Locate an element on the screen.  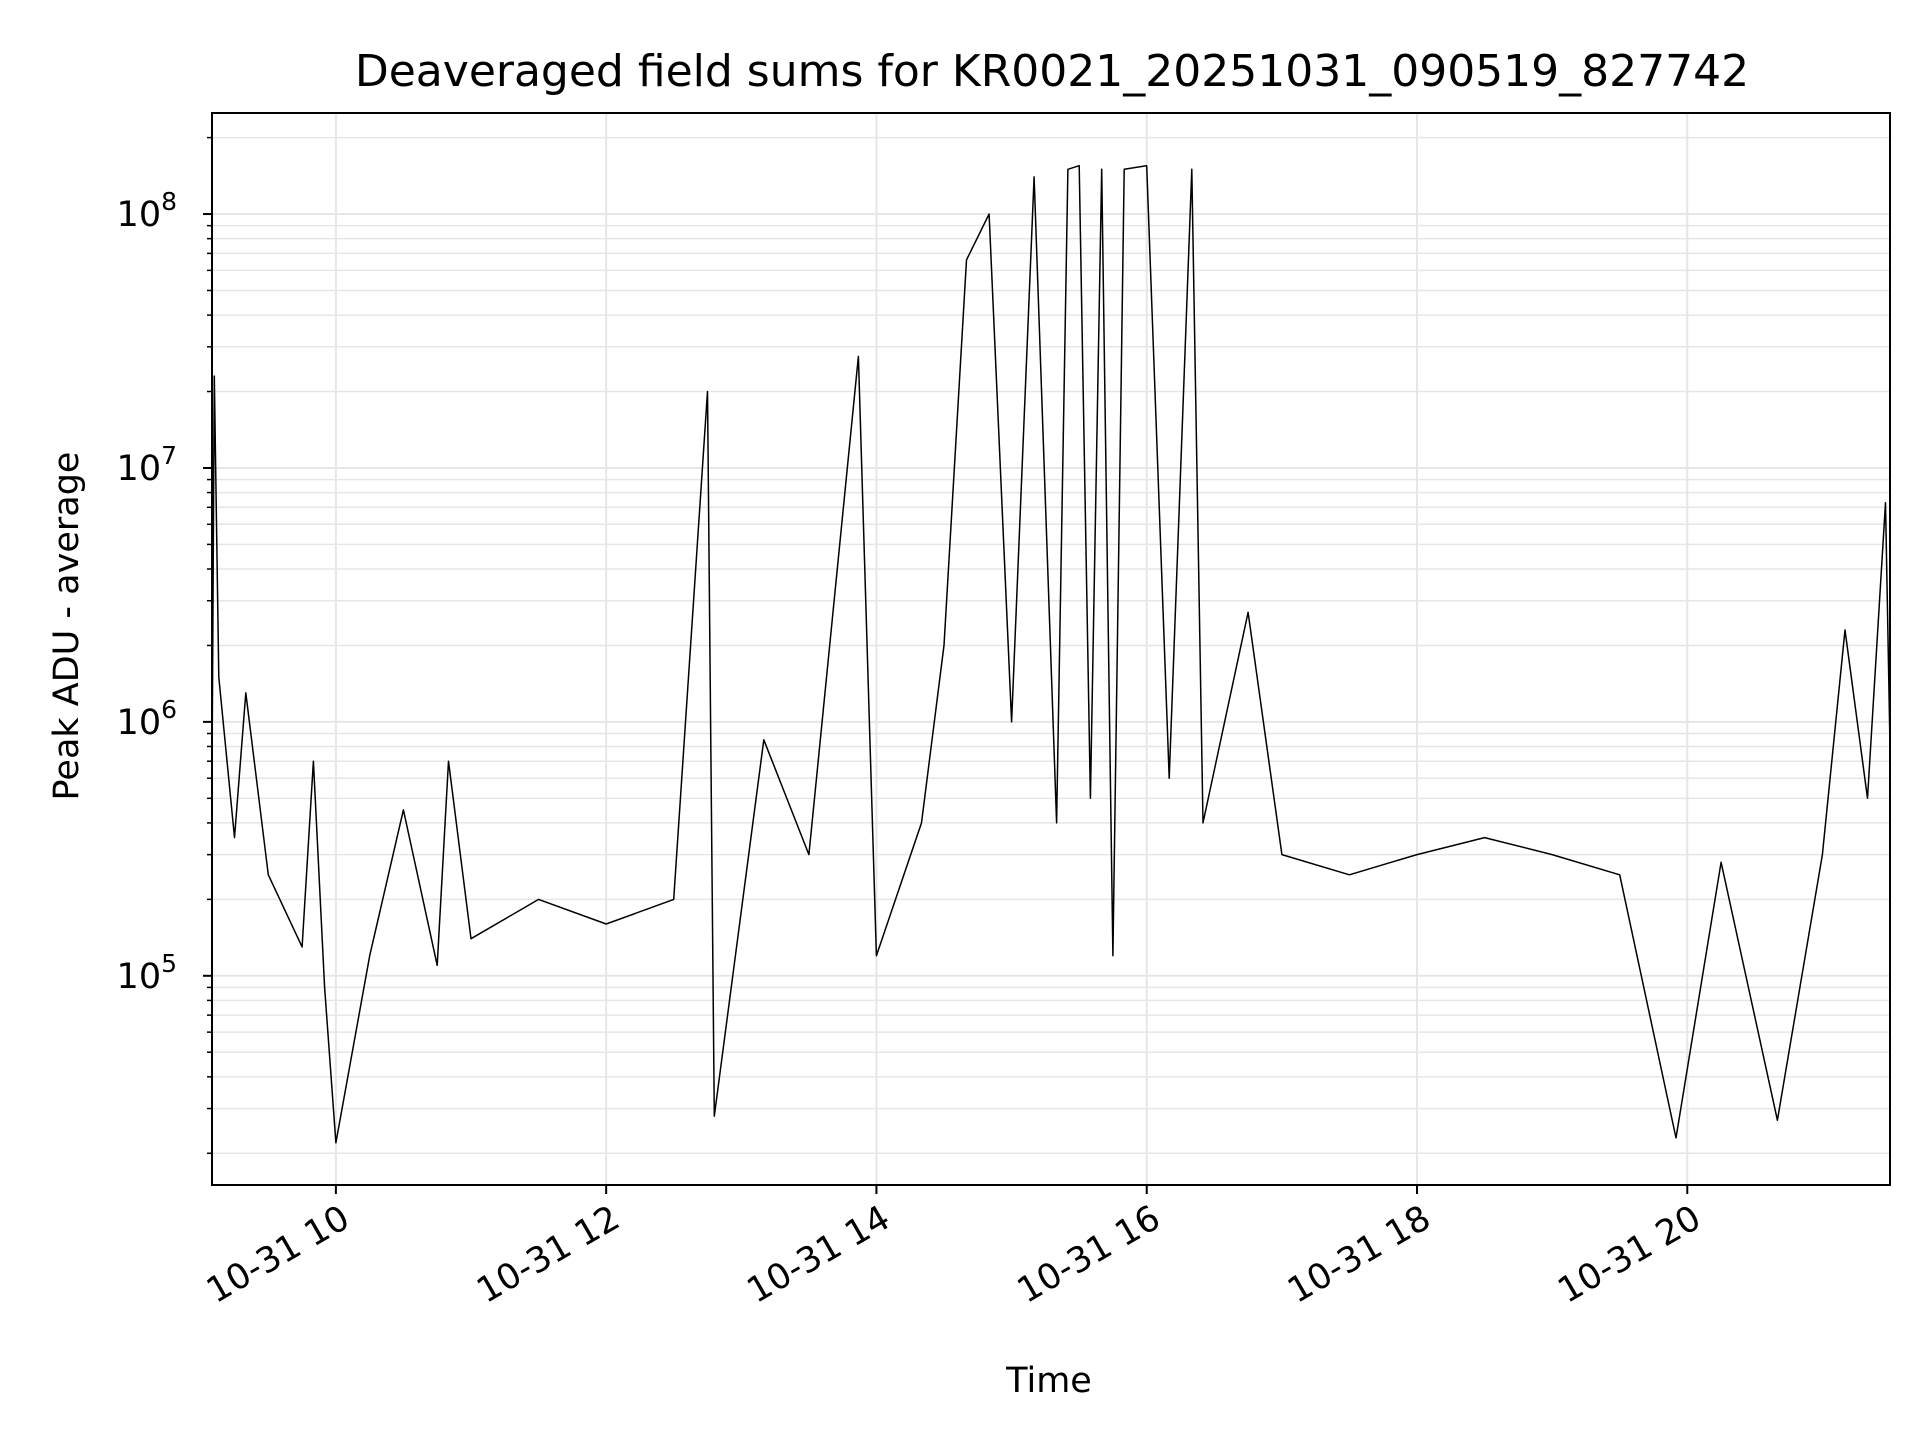
x-tick-label: 10-31 14 is located at coordinates (819, 1254).